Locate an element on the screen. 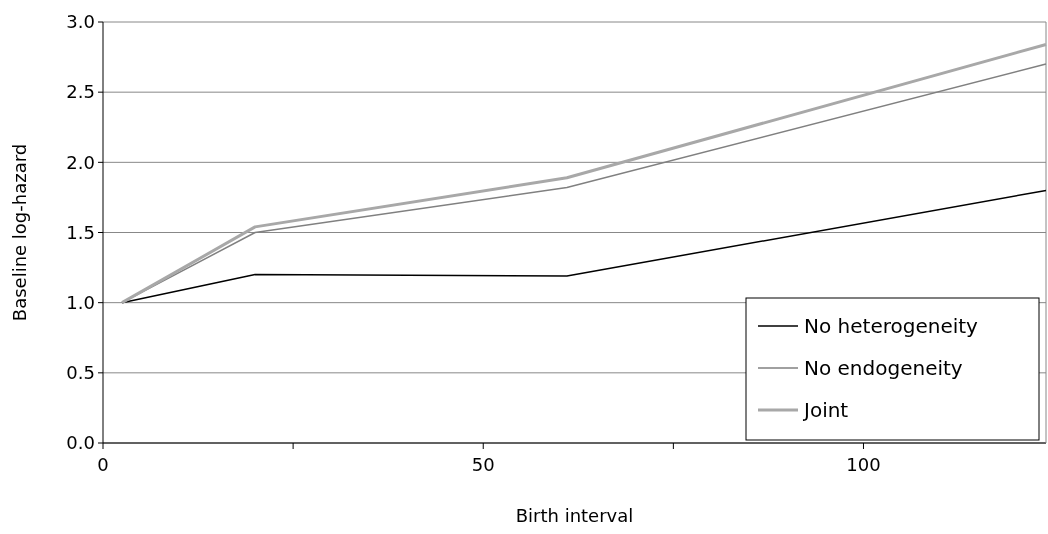  x-tick-label: 0 is located at coordinates (103, 464).